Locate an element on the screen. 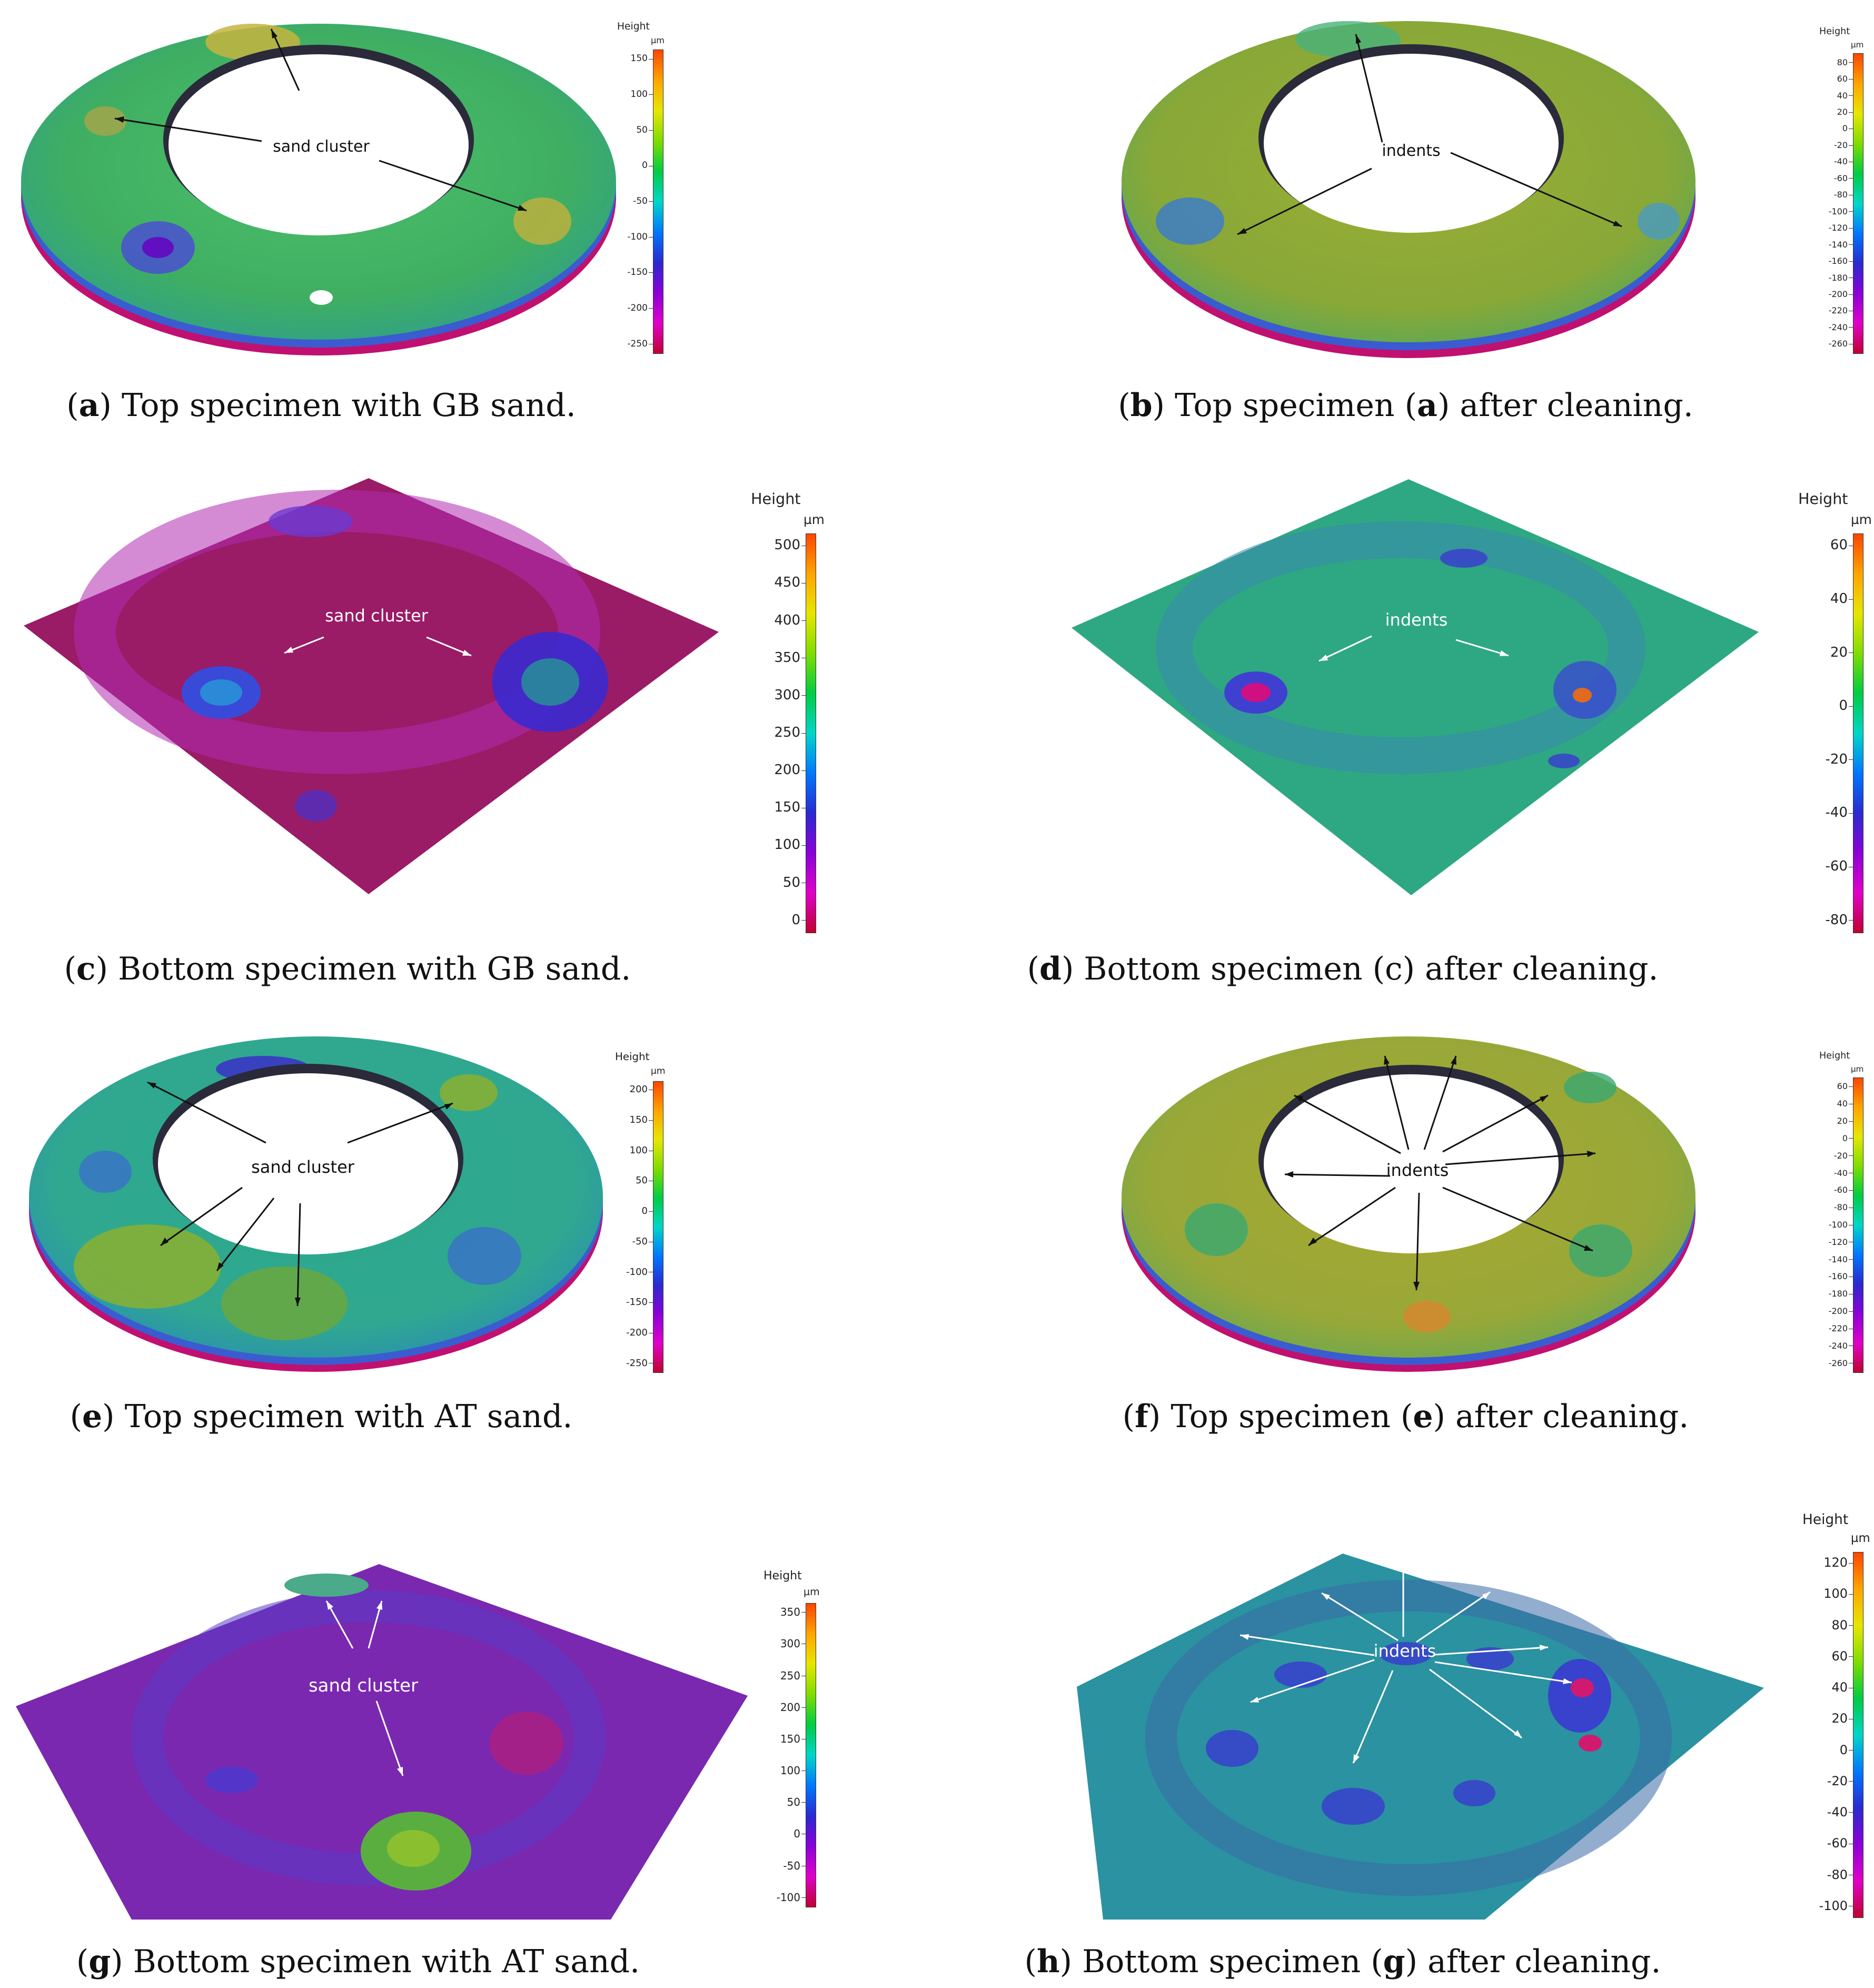 Image resolution: width=1874 pixels, height=1988 pixels. specimen-e-render: sand cluster is located at coordinates (316, 1204).